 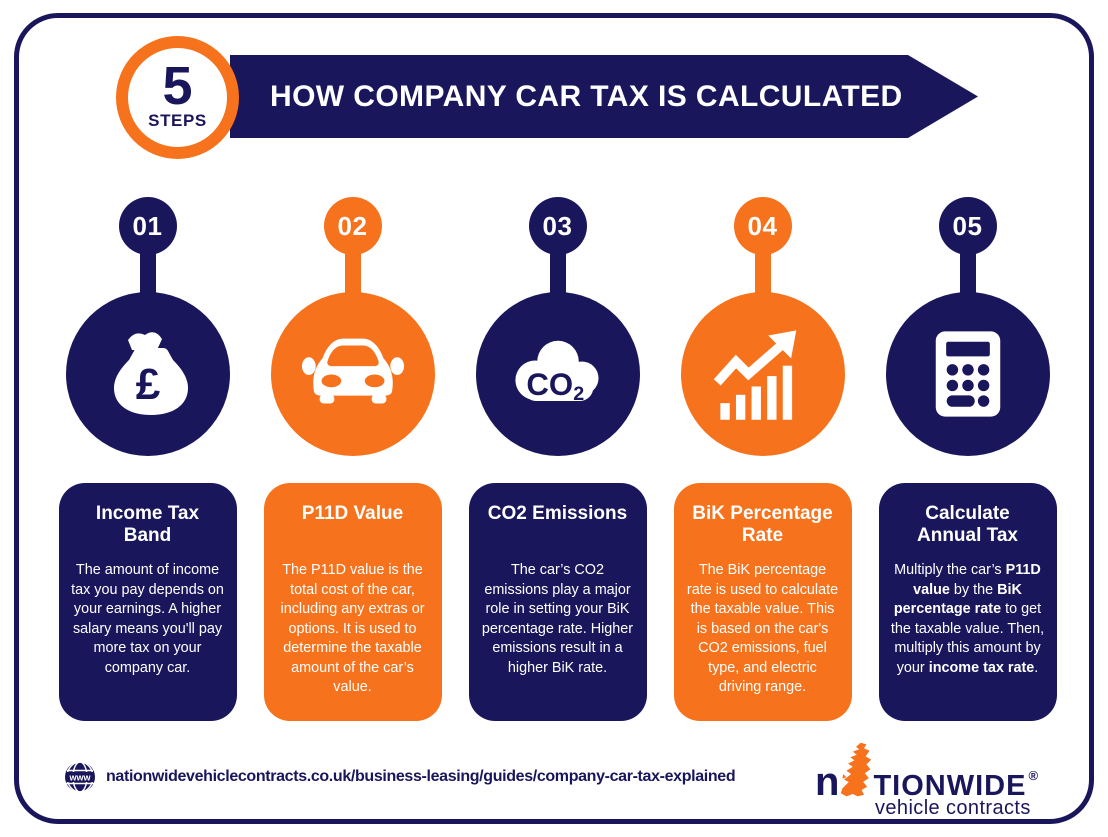 I want to click on title-banner: HOW COMPANY CAR TAX IS CALCULATED, so click(x=604, y=96).